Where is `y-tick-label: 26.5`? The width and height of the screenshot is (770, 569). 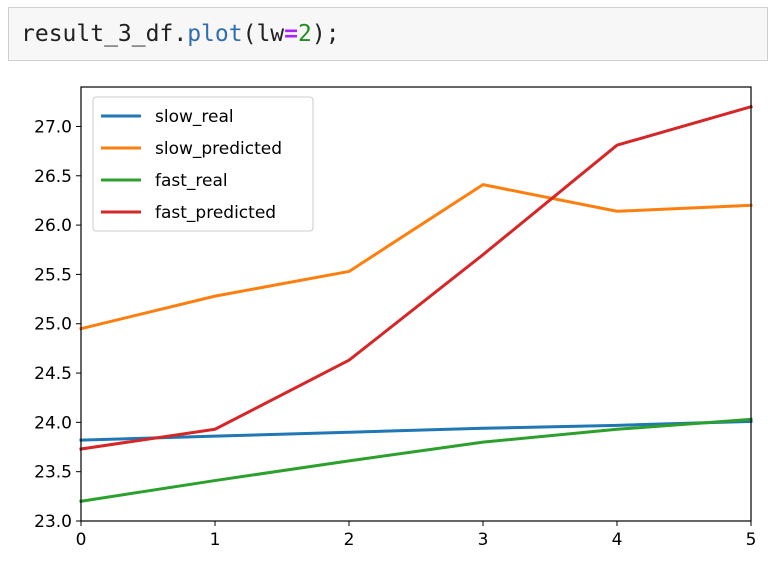 y-tick-label: 26.5 is located at coordinates (53, 177).